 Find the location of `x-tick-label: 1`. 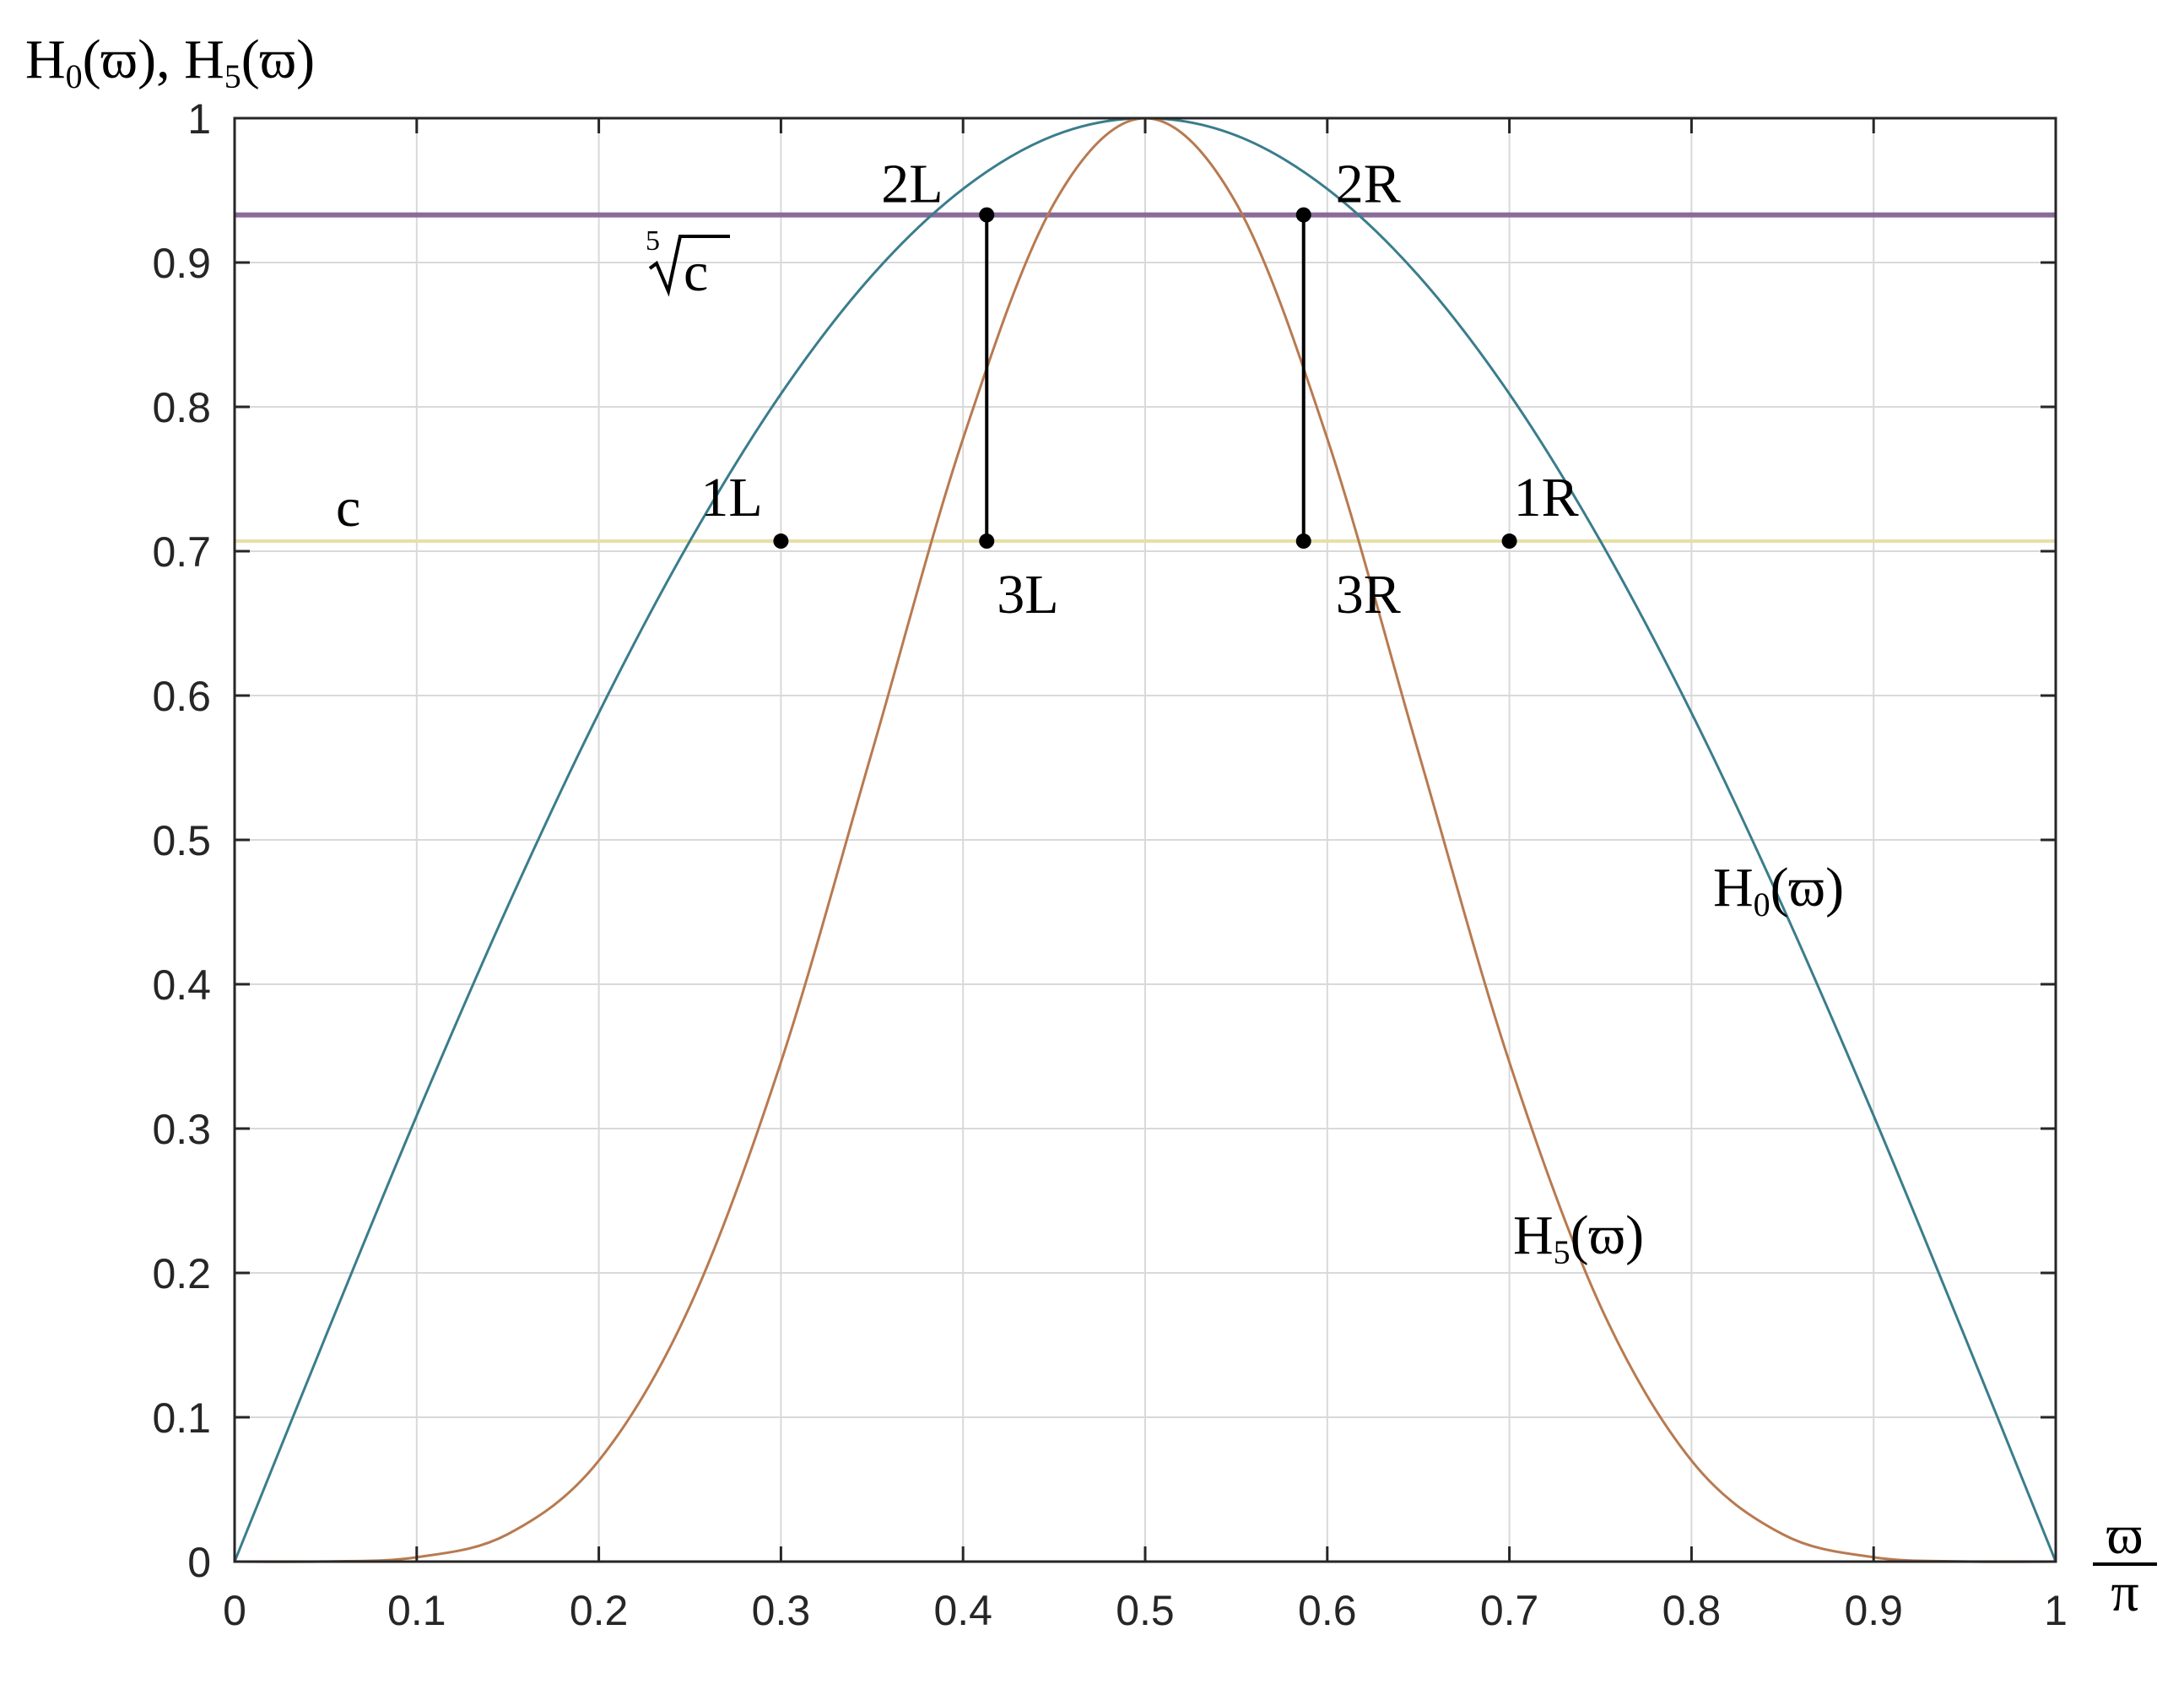

x-tick-label: 1 is located at coordinates (2056, 1610).